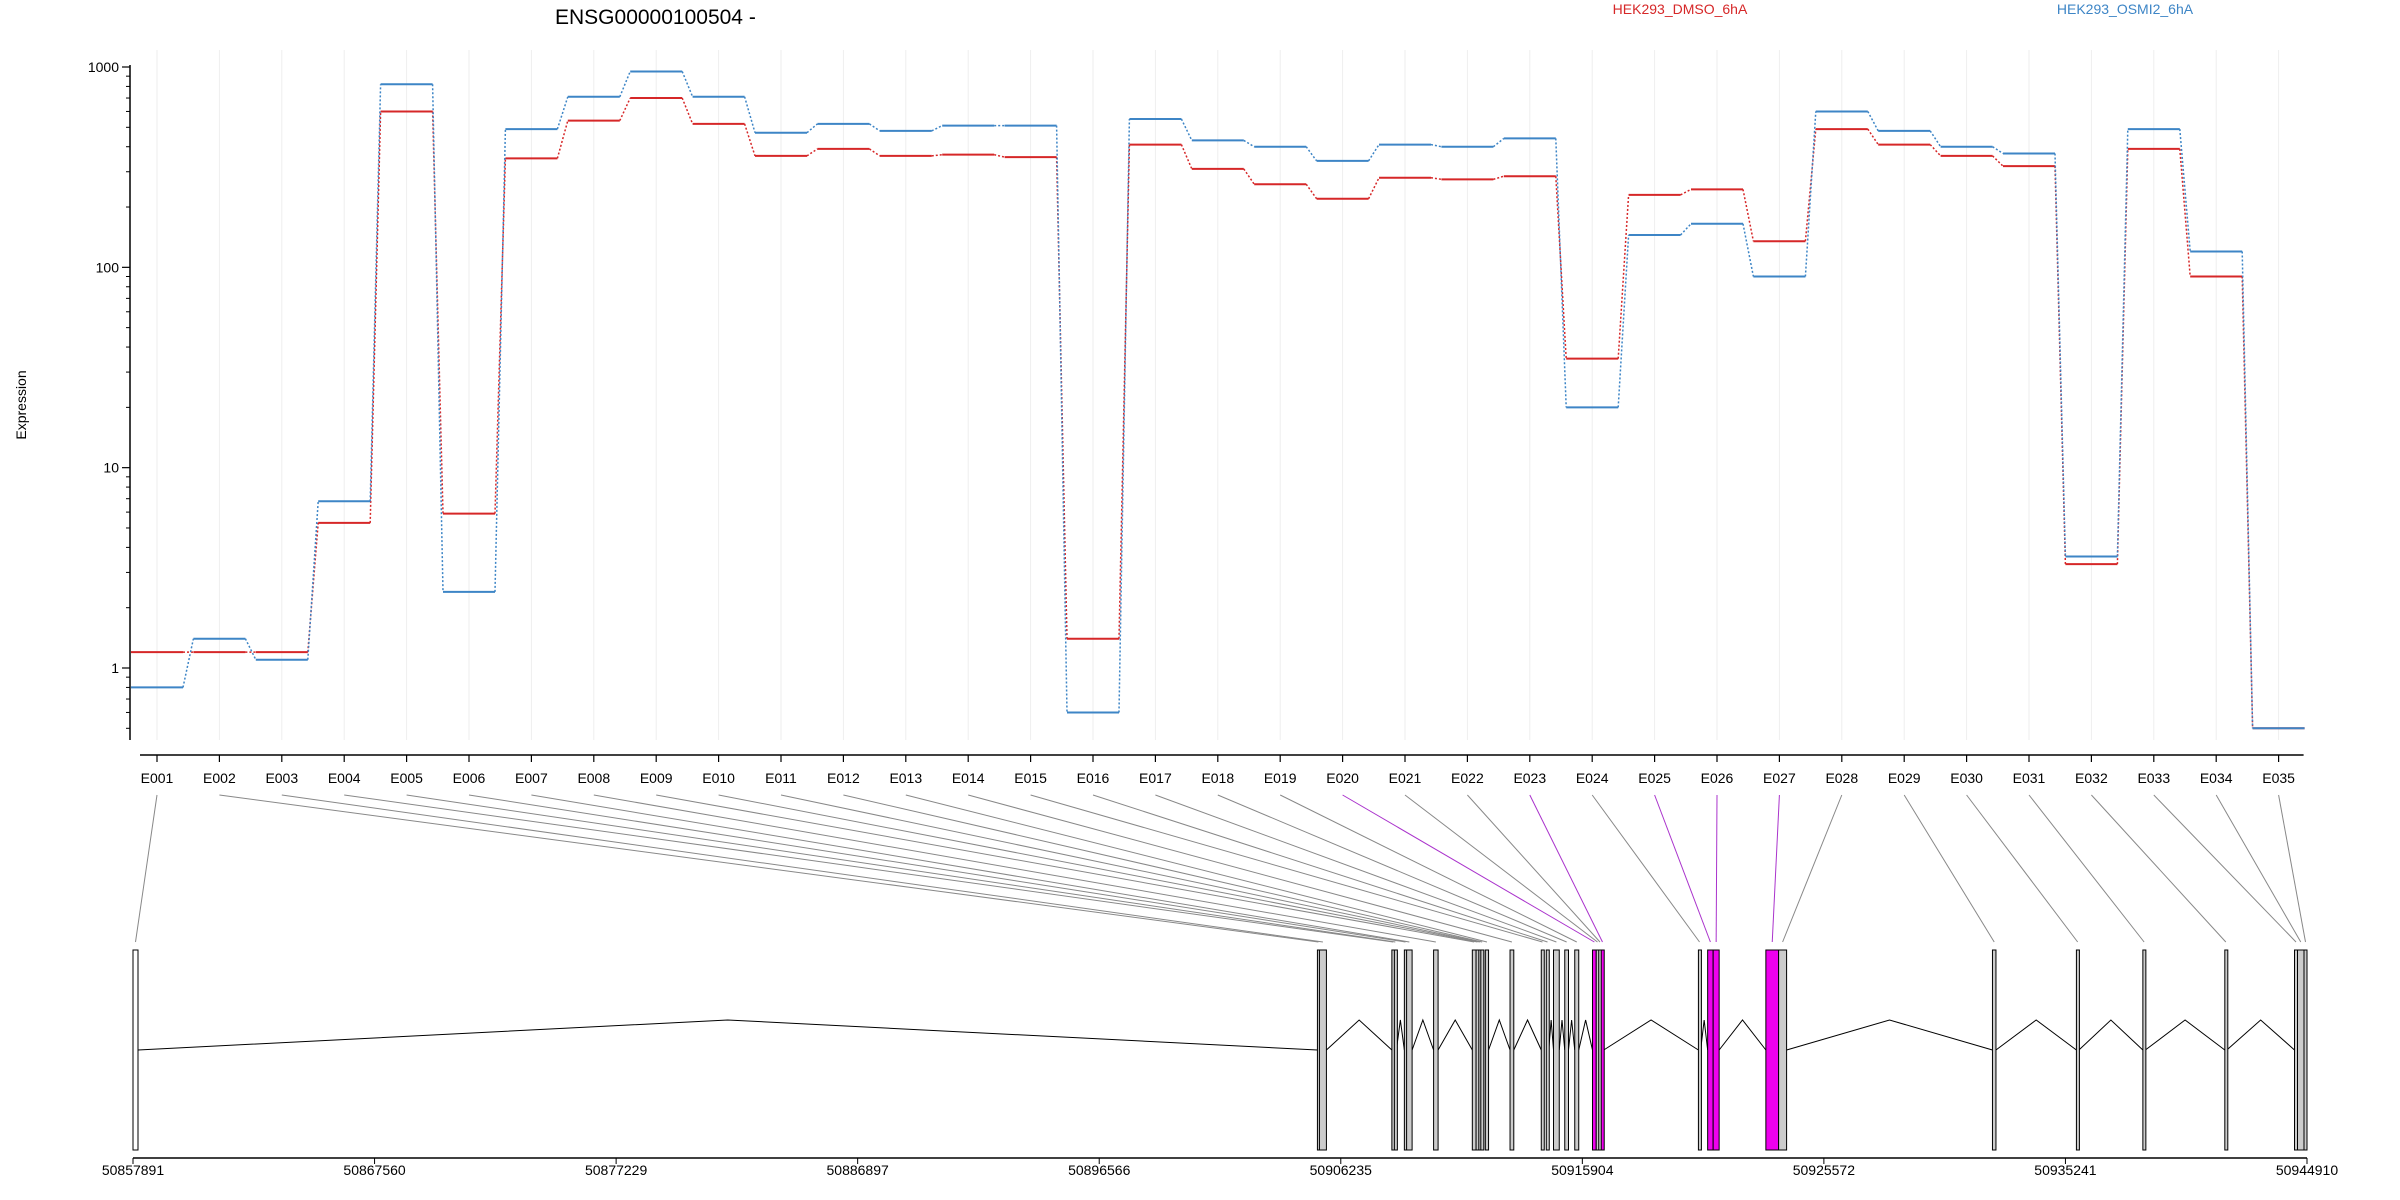 Image resolution: width=2400 pixels, height=1200 pixels. What do you see at coordinates (2278, 778) in the screenshot?
I see `x-tick-label: E035` at bounding box center [2278, 778].